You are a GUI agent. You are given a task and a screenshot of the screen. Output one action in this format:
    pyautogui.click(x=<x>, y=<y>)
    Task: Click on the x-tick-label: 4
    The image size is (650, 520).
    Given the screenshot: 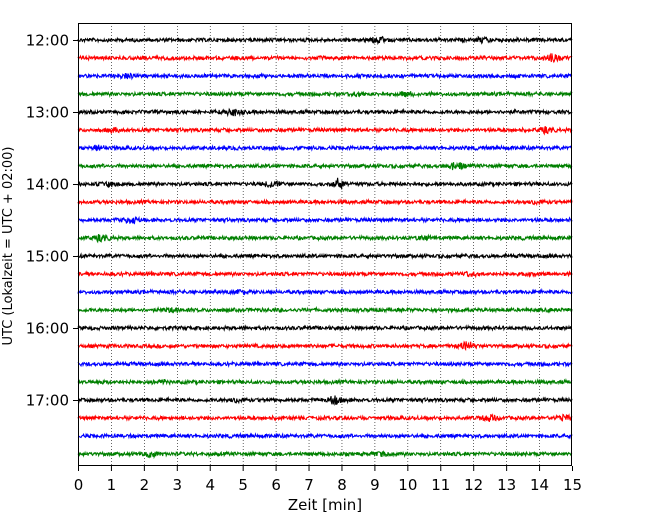 What is the action you would take?
    pyautogui.click(x=210, y=485)
    